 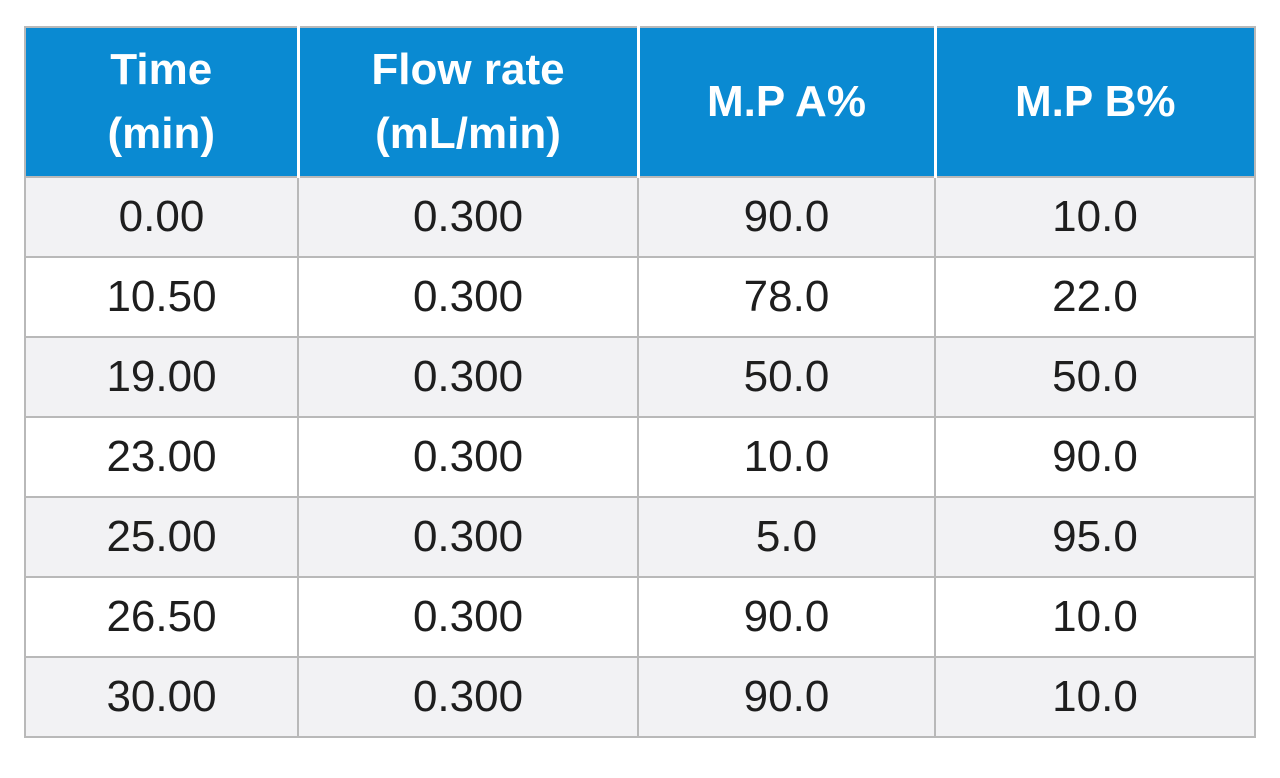 What do you see at coordinates (468, 102) in the screenshot?
I see `header-flow-rate: Flow rate (mL/min)` at bounding box center [468, 102].